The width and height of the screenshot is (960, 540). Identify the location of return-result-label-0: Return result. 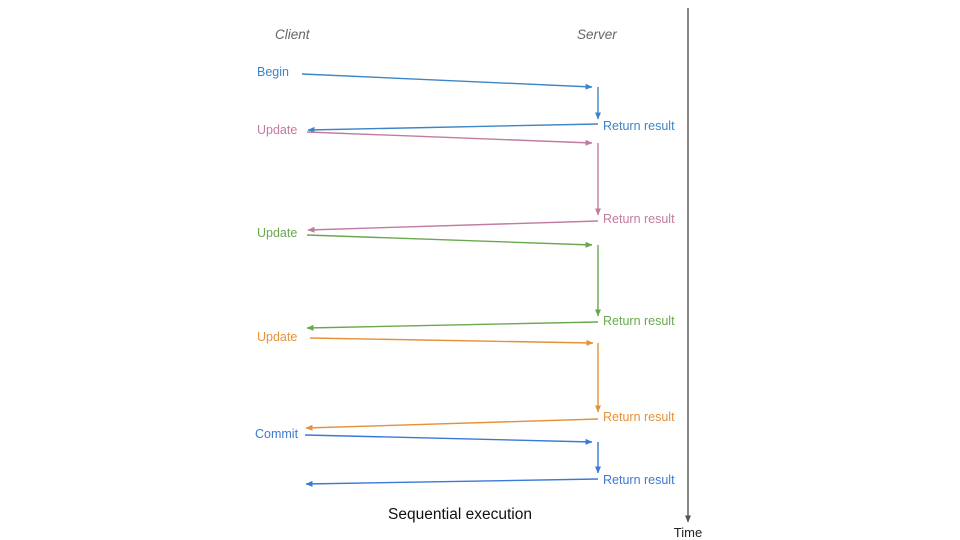
(639, 126).